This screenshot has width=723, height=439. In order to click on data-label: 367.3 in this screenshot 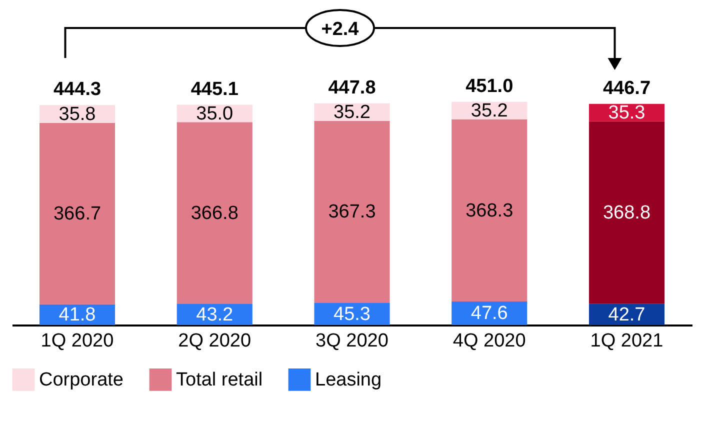, I will do `click(352, 212)`.